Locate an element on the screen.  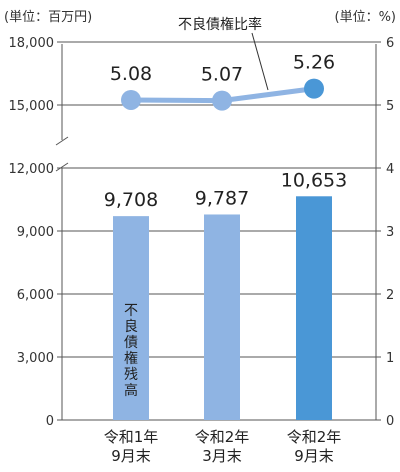
bar-series-label-char: 不 is located at coordinates (131, 311).